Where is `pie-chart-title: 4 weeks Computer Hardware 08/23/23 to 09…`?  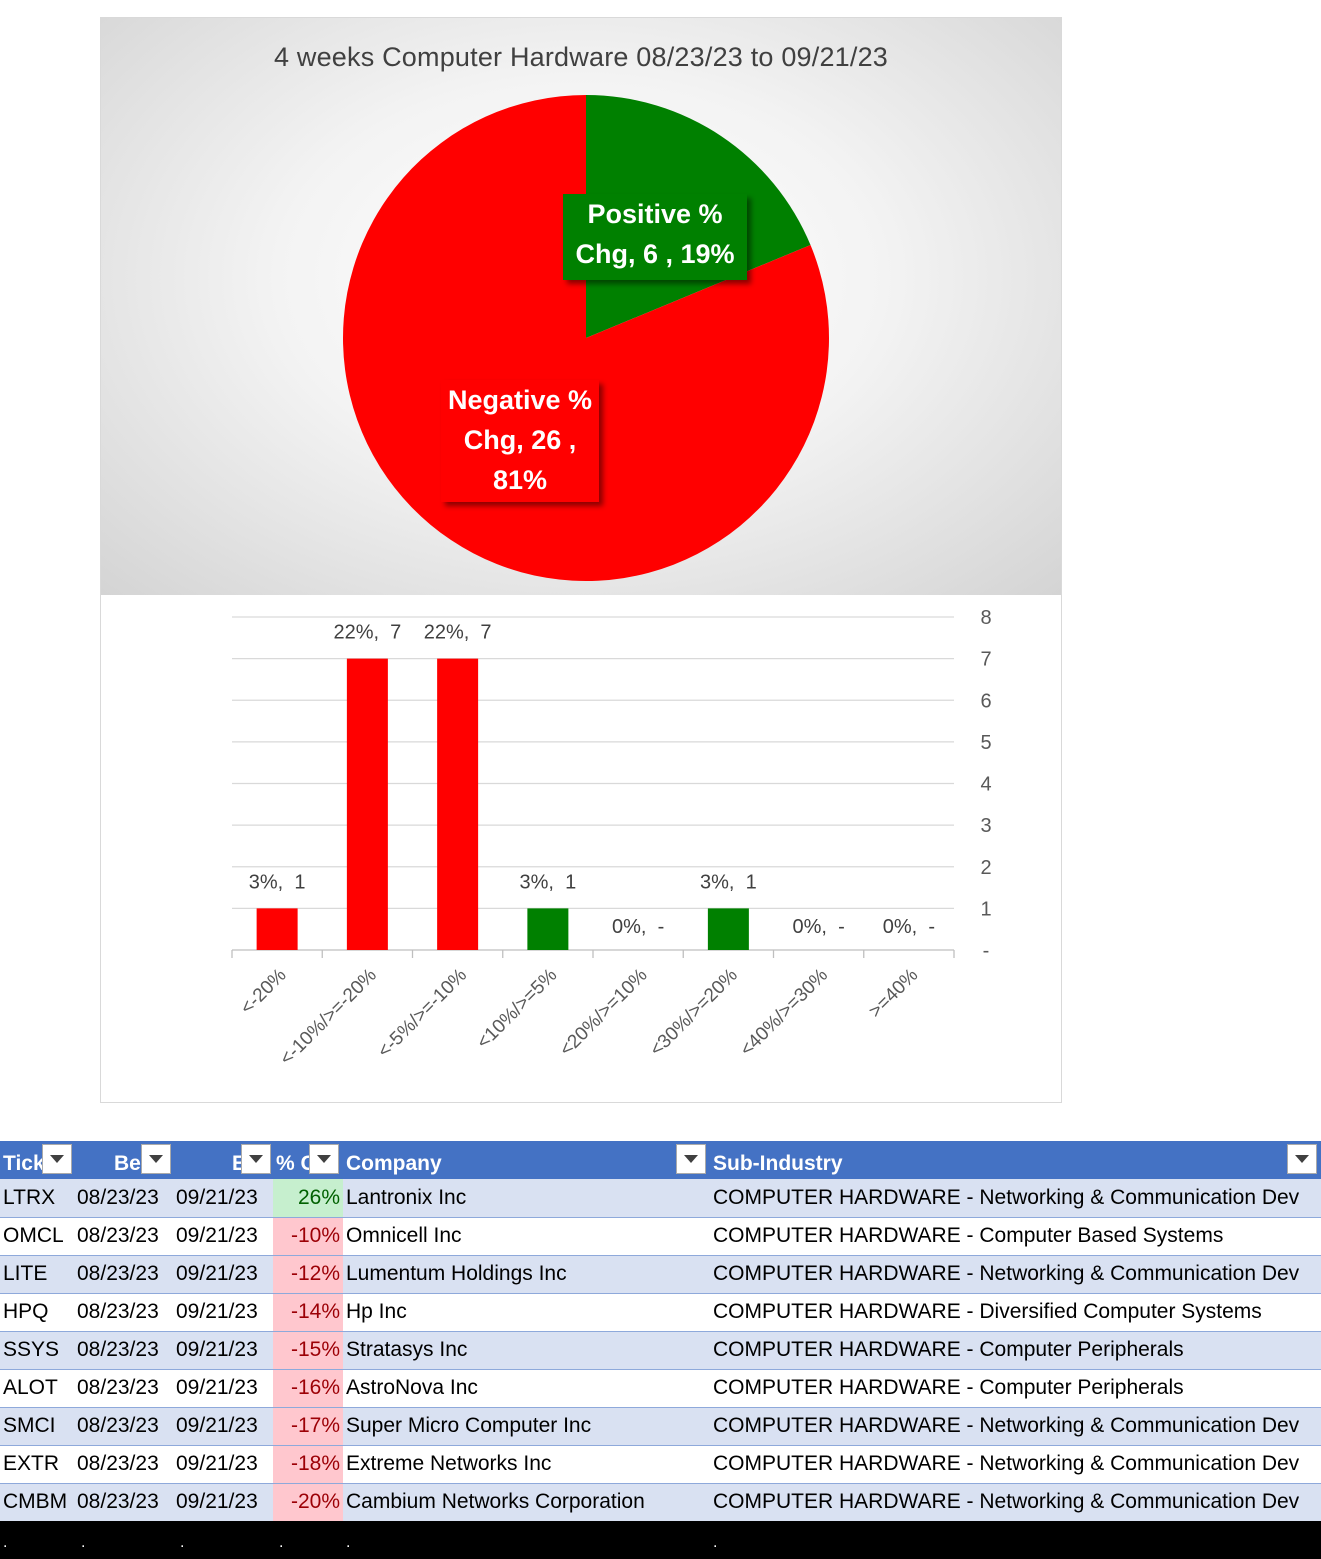
pie-chart-title: 4 weeks Computer Hardware 08/23/23 to 09… is located at coordinates (581, 57).